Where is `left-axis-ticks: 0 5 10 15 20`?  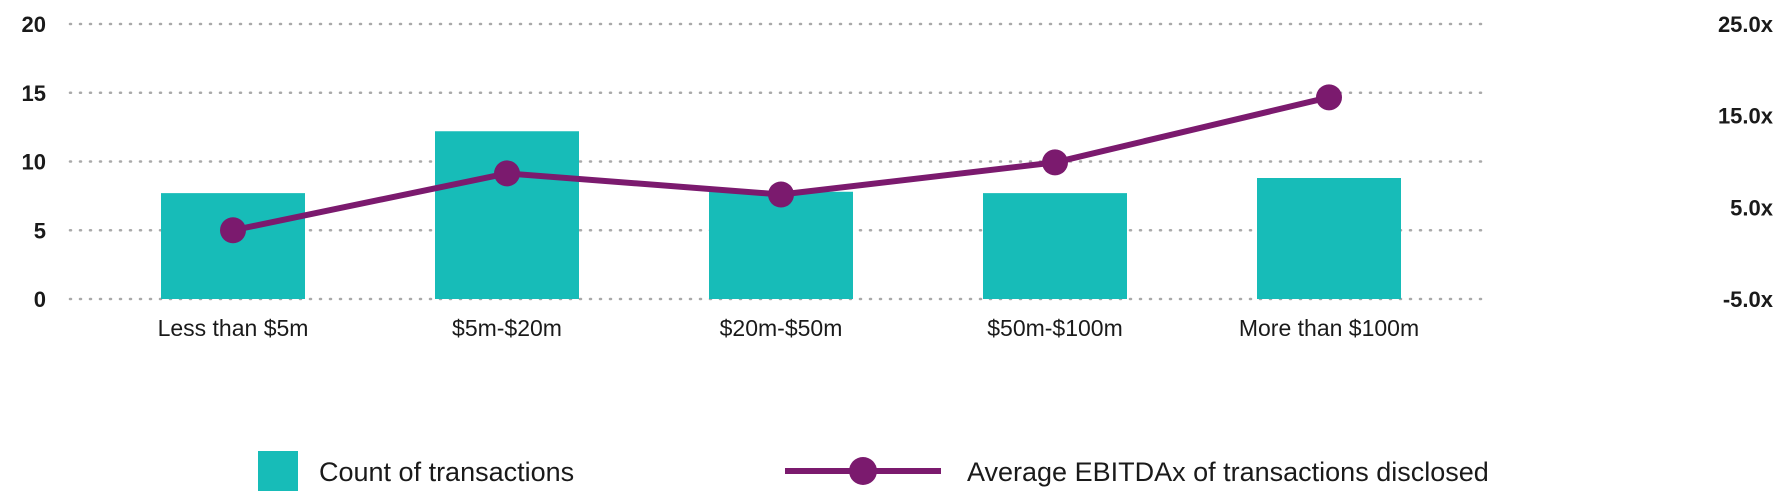 left-axis-ticks: 0 5 10 15 20 is located at coordinates (34, 162).